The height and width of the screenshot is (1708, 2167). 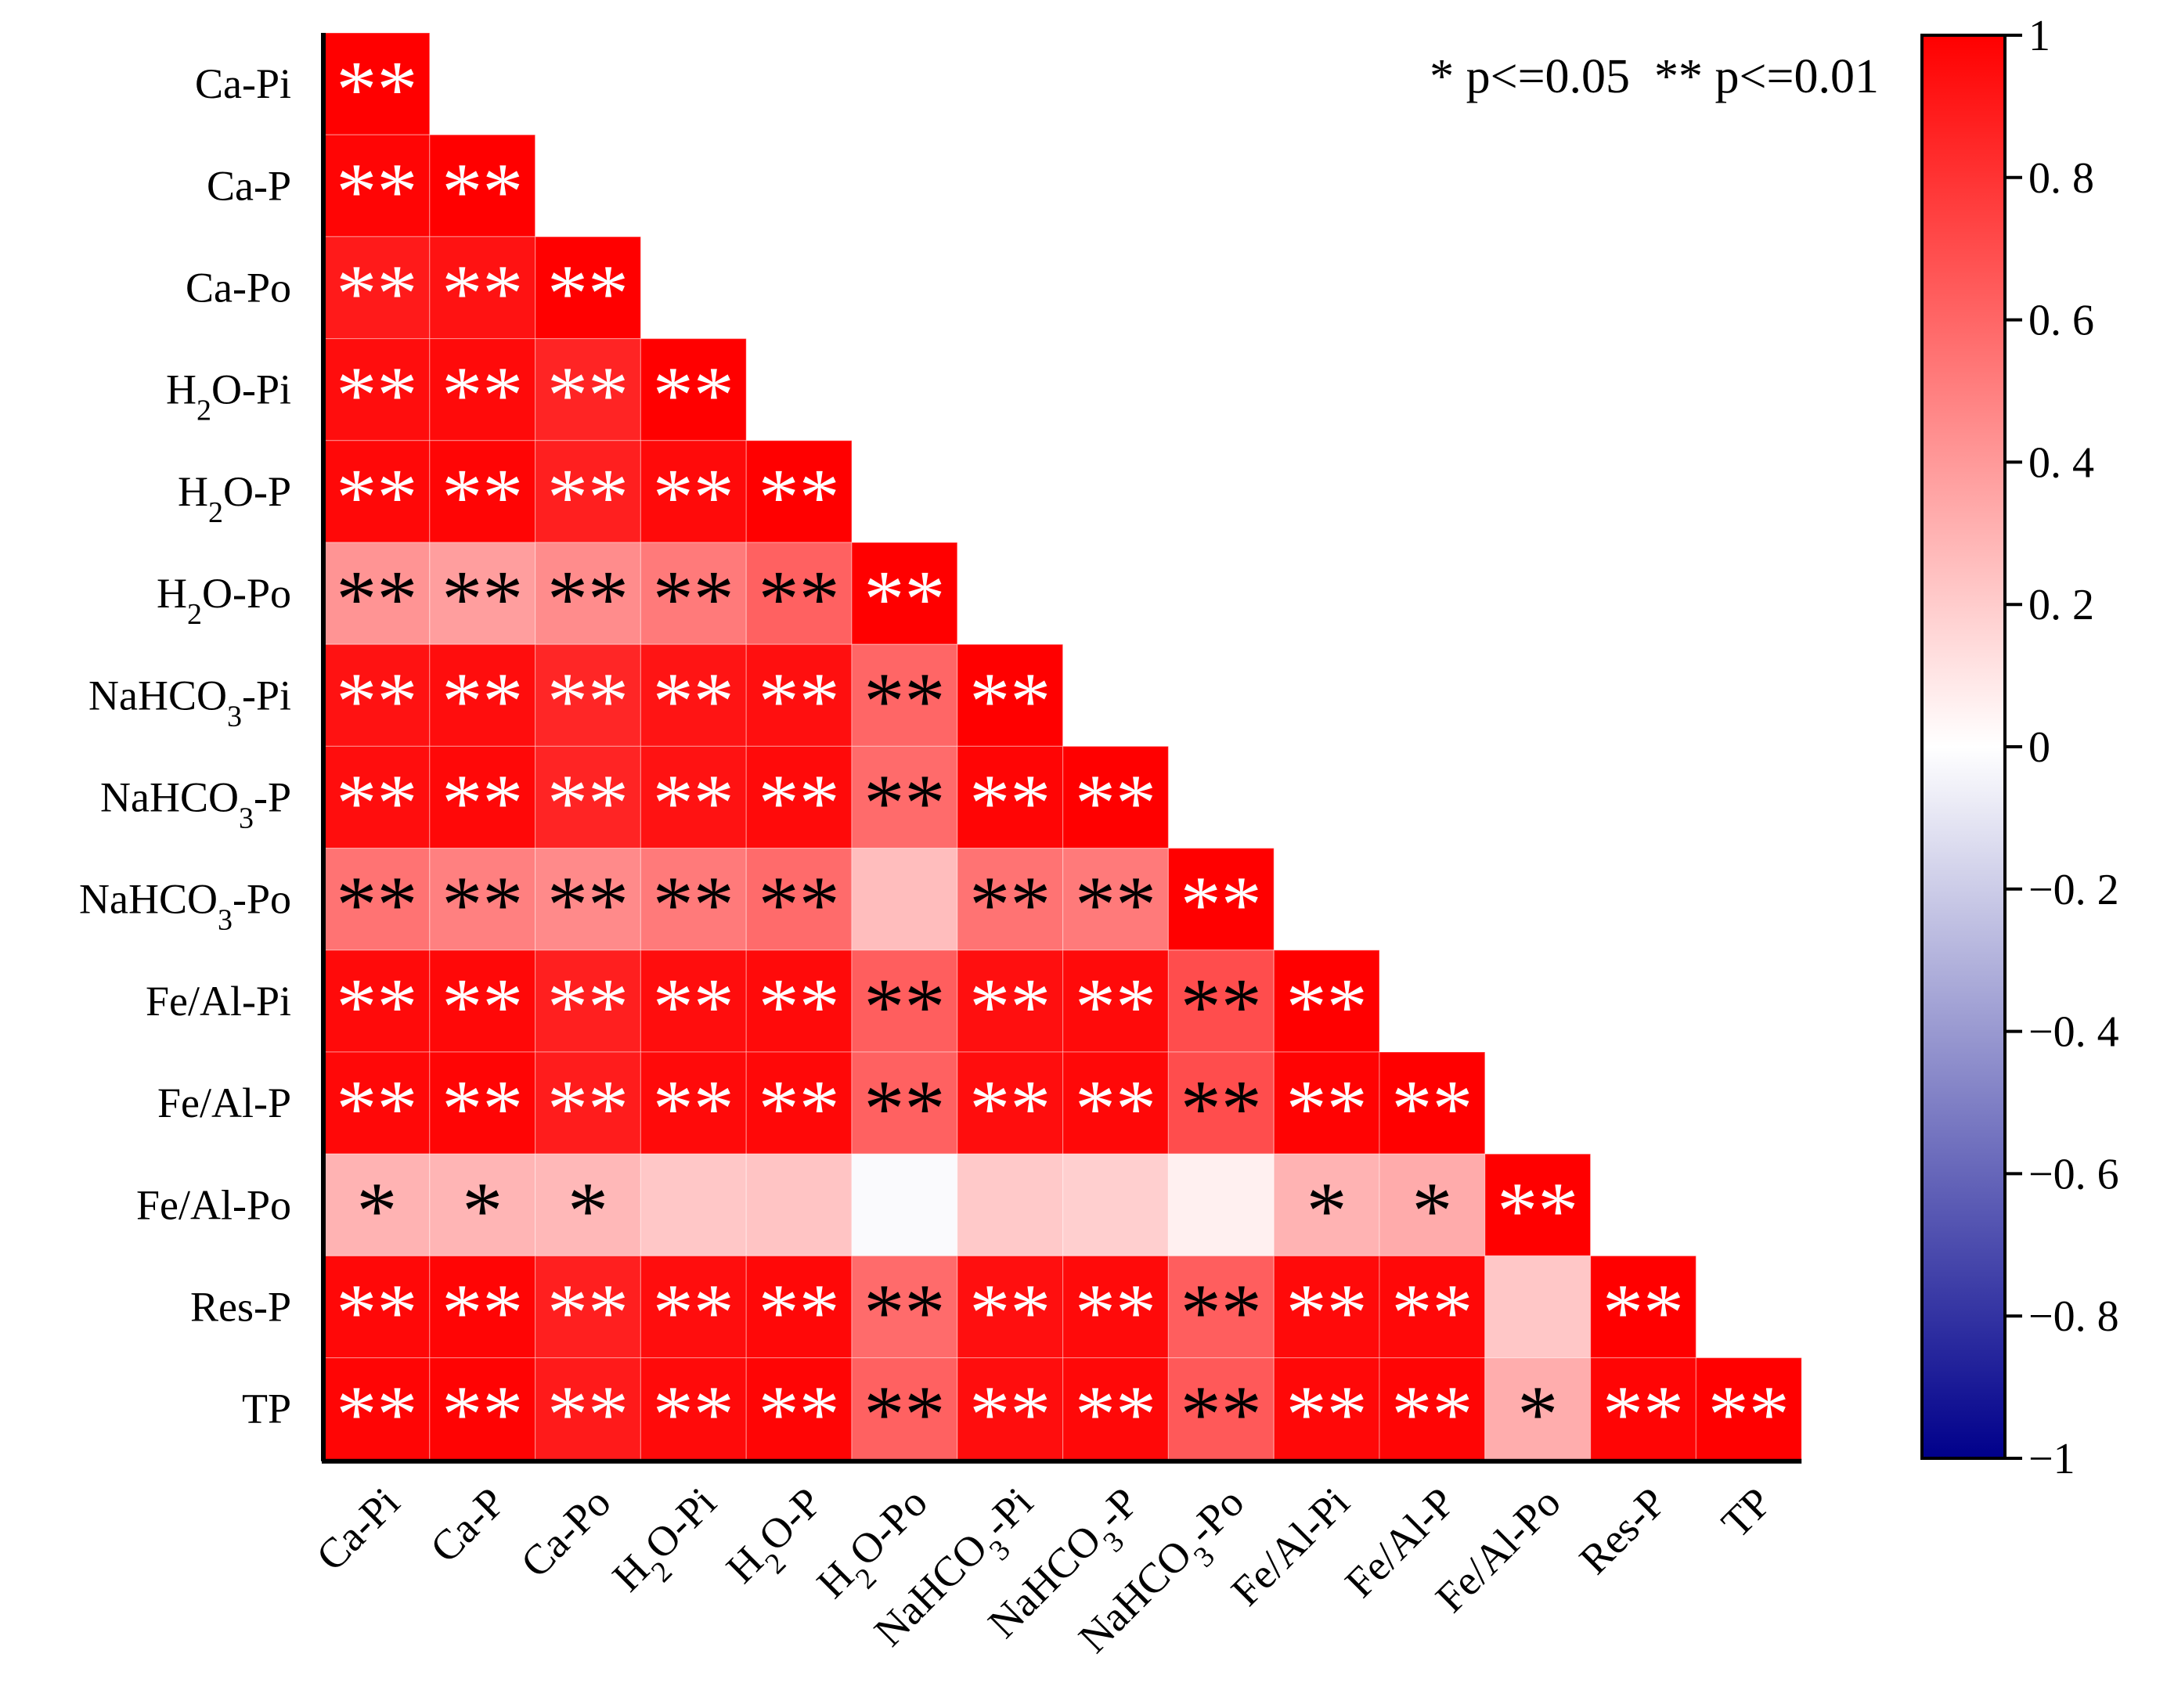 I want to click on y-tick-label: NaHCO3-P, so click(x=195, y=804).